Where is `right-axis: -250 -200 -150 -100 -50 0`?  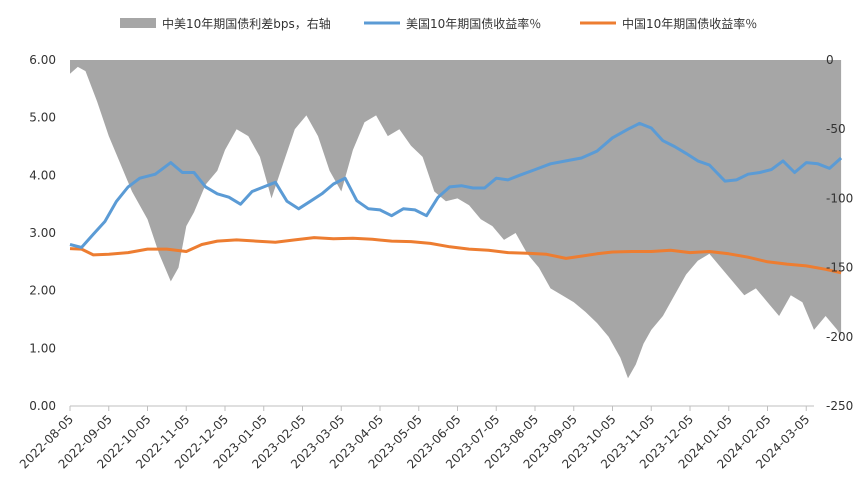 right-axis: -250 -200 -150 -100 -50 0 is located at coordinates (839, 233).